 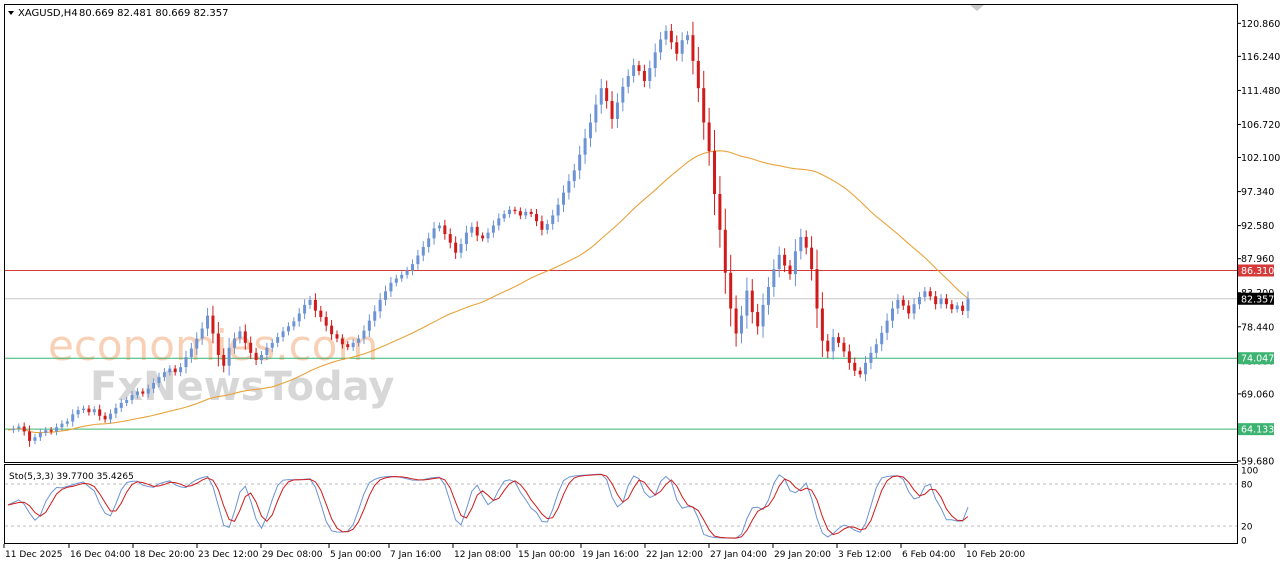 I want to click on dropdown-triangle-icon, so click(x=11, y=13).